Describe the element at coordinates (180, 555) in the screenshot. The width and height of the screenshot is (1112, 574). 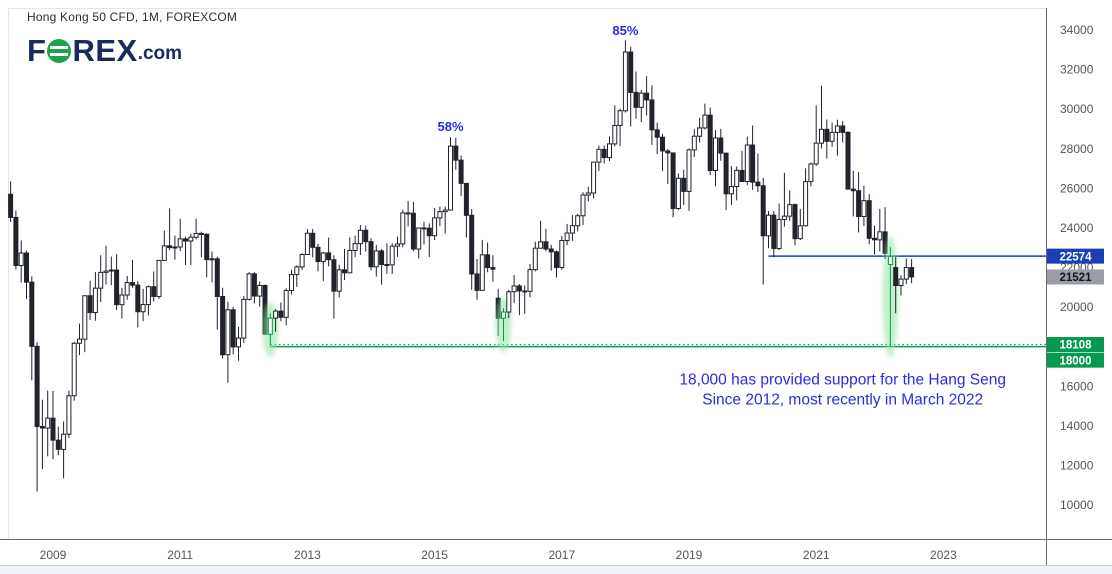
I see `x-axis-tick: 2011` at that location.